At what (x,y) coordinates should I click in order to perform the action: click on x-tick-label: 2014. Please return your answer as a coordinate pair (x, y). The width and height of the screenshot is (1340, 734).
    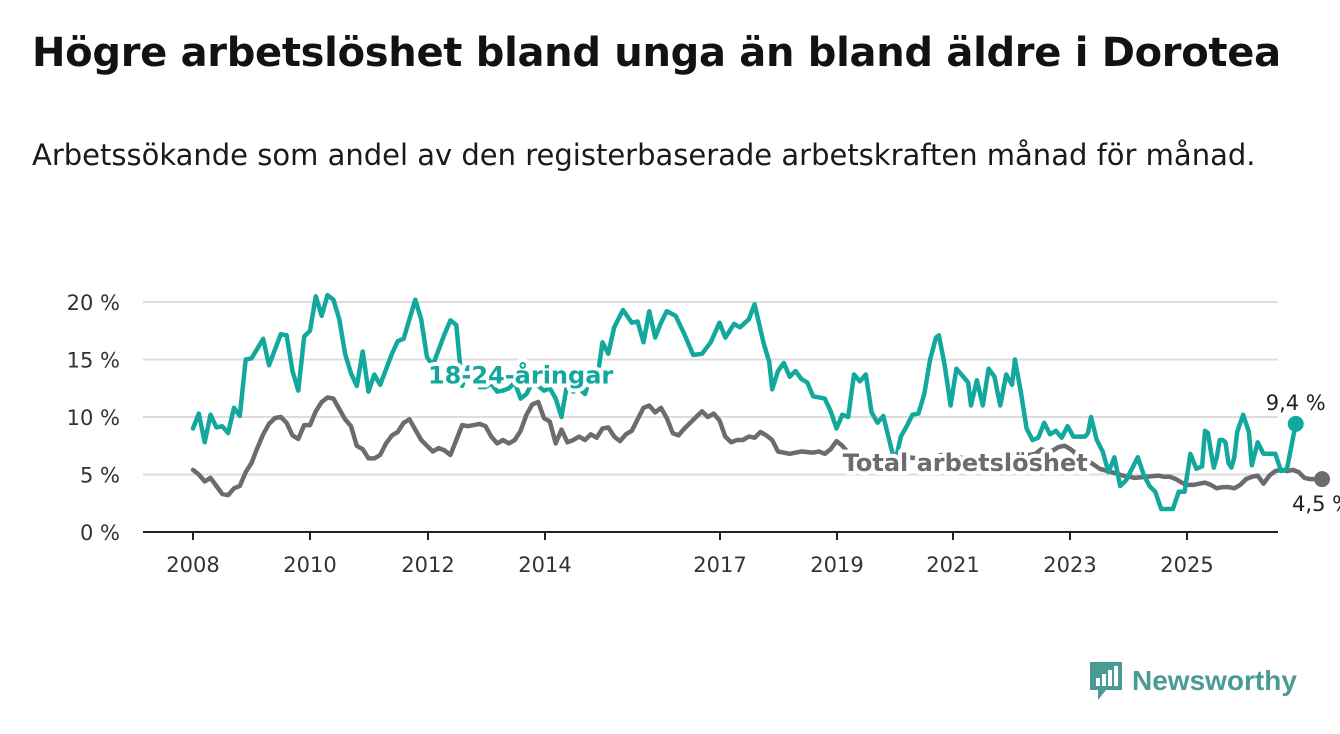
    Looking at the image, I should click on (544, 565).